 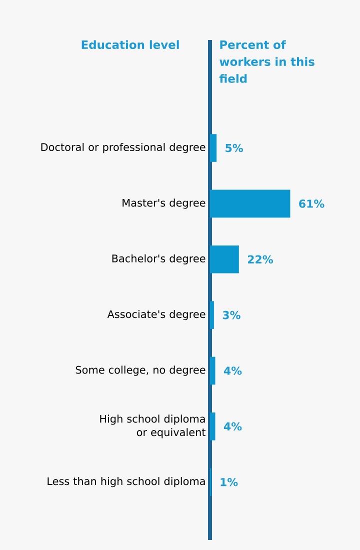 I want to click on y-tick-label: Doctoral or professional degree, so click(x=123, y=148).